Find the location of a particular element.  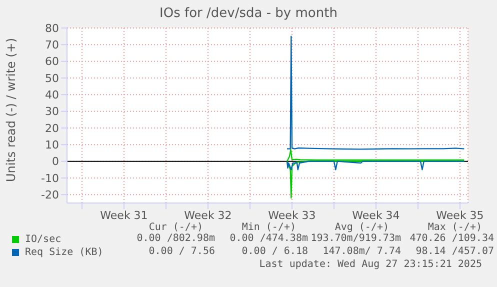

text: 0.00 /474.38m is located at coordinates (268, 239).